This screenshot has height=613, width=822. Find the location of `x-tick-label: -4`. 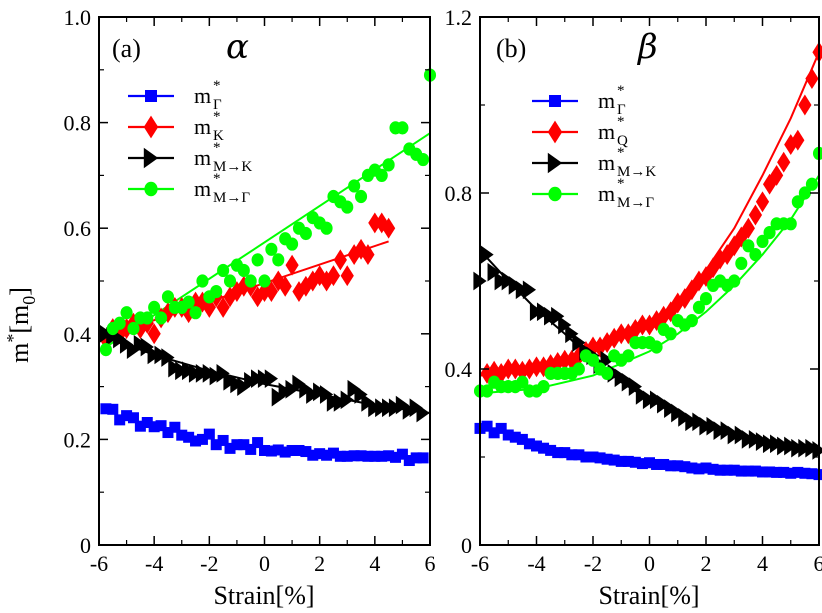

x-tick-label: -4 is located at coordinates (154, 563).